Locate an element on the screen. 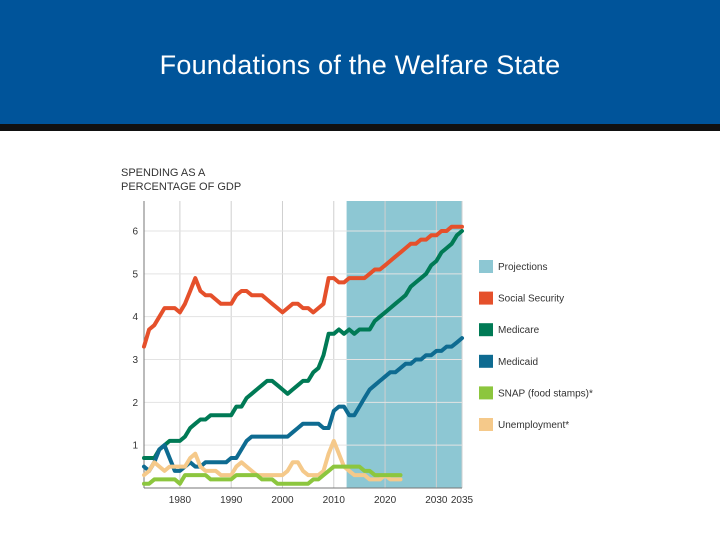  x-tick-label-2020: 2020 is located at coordinates (385, 500).